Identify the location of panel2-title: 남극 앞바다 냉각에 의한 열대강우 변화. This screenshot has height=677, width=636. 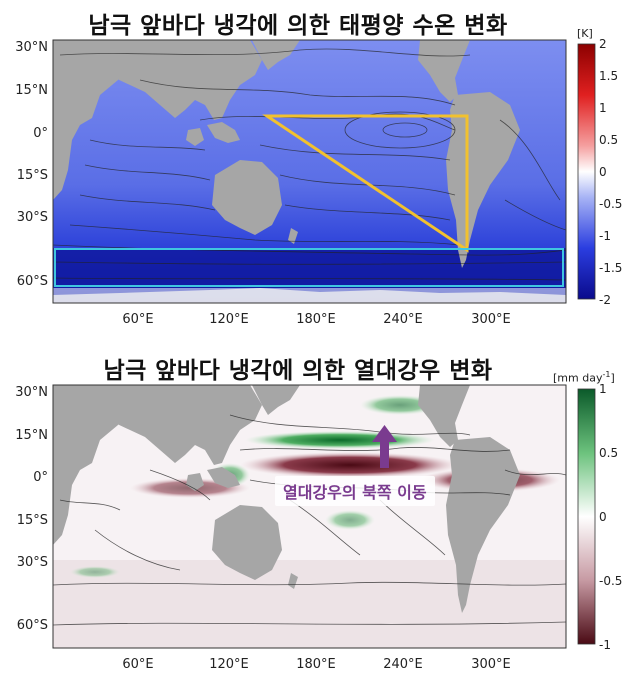
(298, 371).